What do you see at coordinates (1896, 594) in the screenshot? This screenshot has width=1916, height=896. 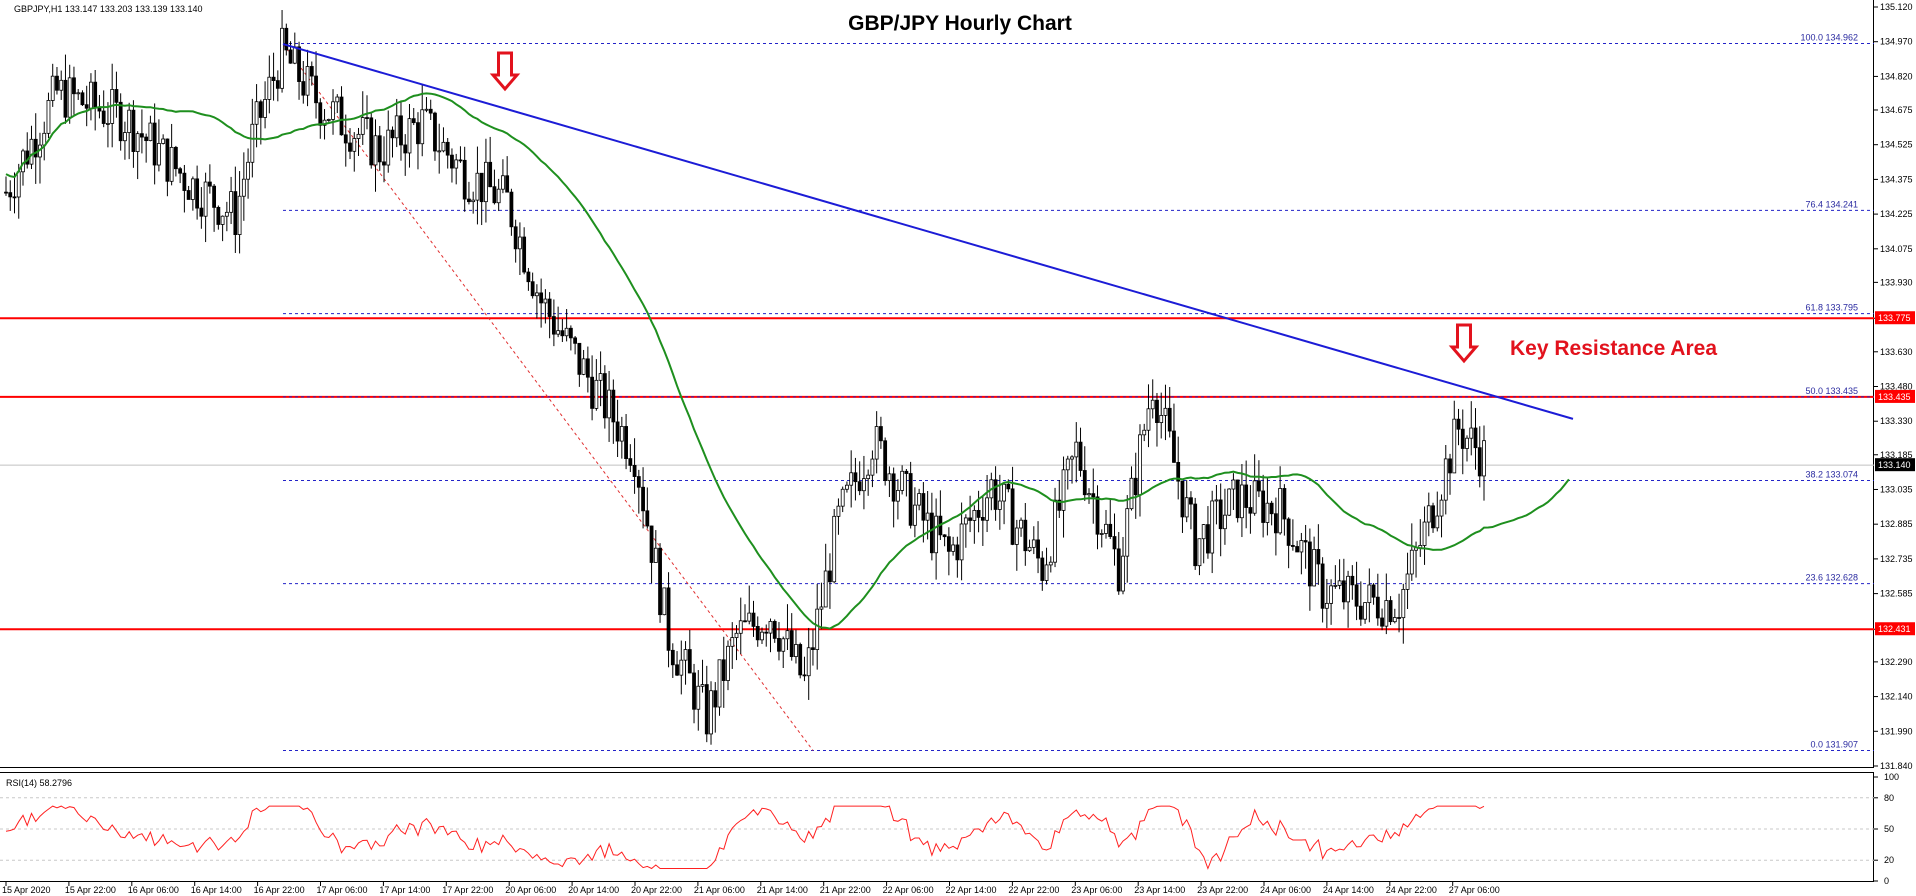 I see `y-tick-label: 132.585` at bounding box center [1896, 594].